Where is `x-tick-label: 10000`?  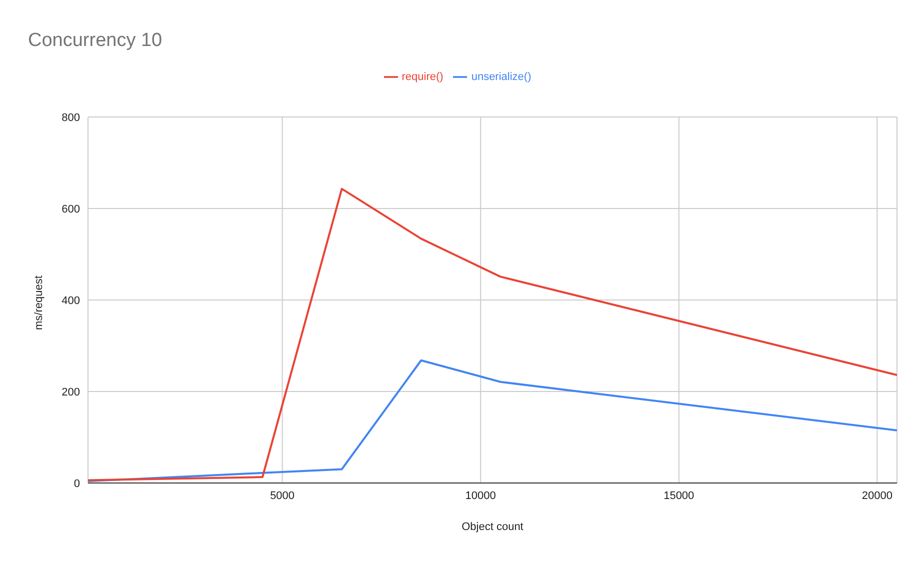
x-tick-label: 10000 is located at coordinates (480, 496).